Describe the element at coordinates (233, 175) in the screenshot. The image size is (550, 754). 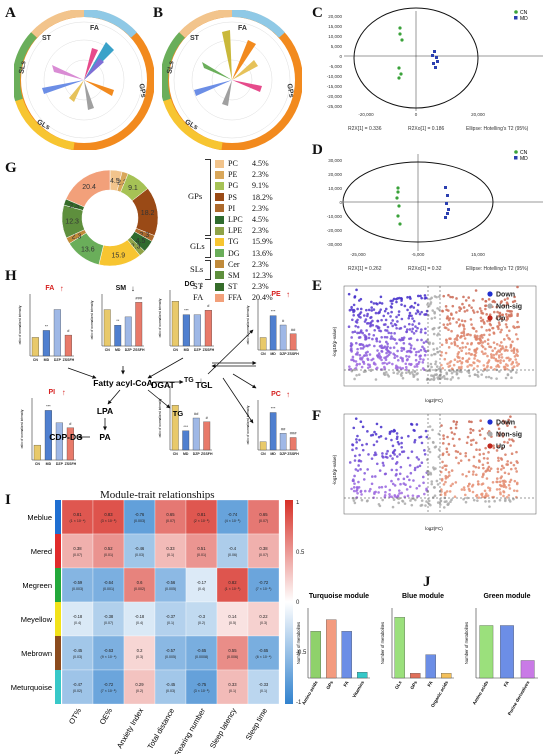
I see `legend-name: PE` at that location.